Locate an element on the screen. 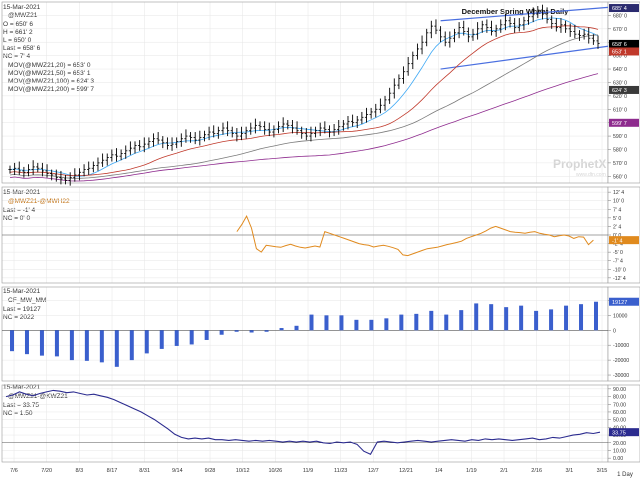  y-tick-label: 60.00 is located at coordinates (619, 413).